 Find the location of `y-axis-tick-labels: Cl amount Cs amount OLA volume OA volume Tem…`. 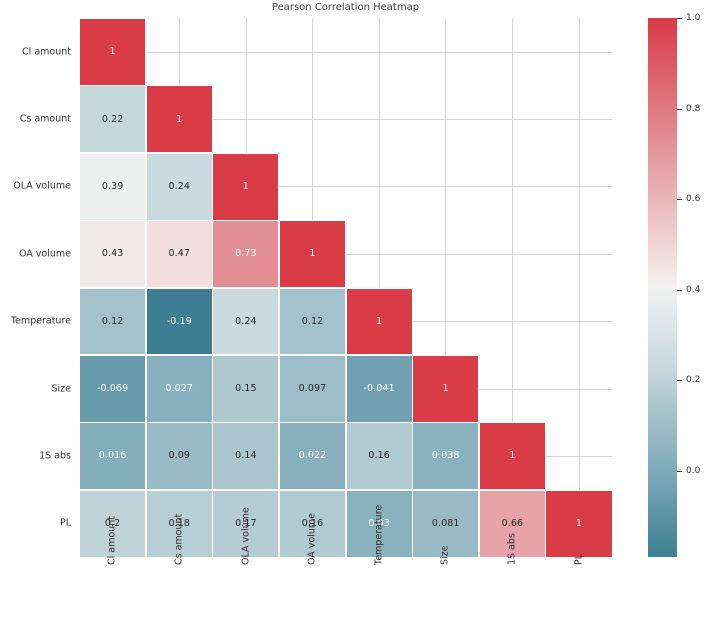

y-axis-tick-labels: Cl amount Cs amount OLA volume OA volume Tem… is located at coordinates (35, 287).